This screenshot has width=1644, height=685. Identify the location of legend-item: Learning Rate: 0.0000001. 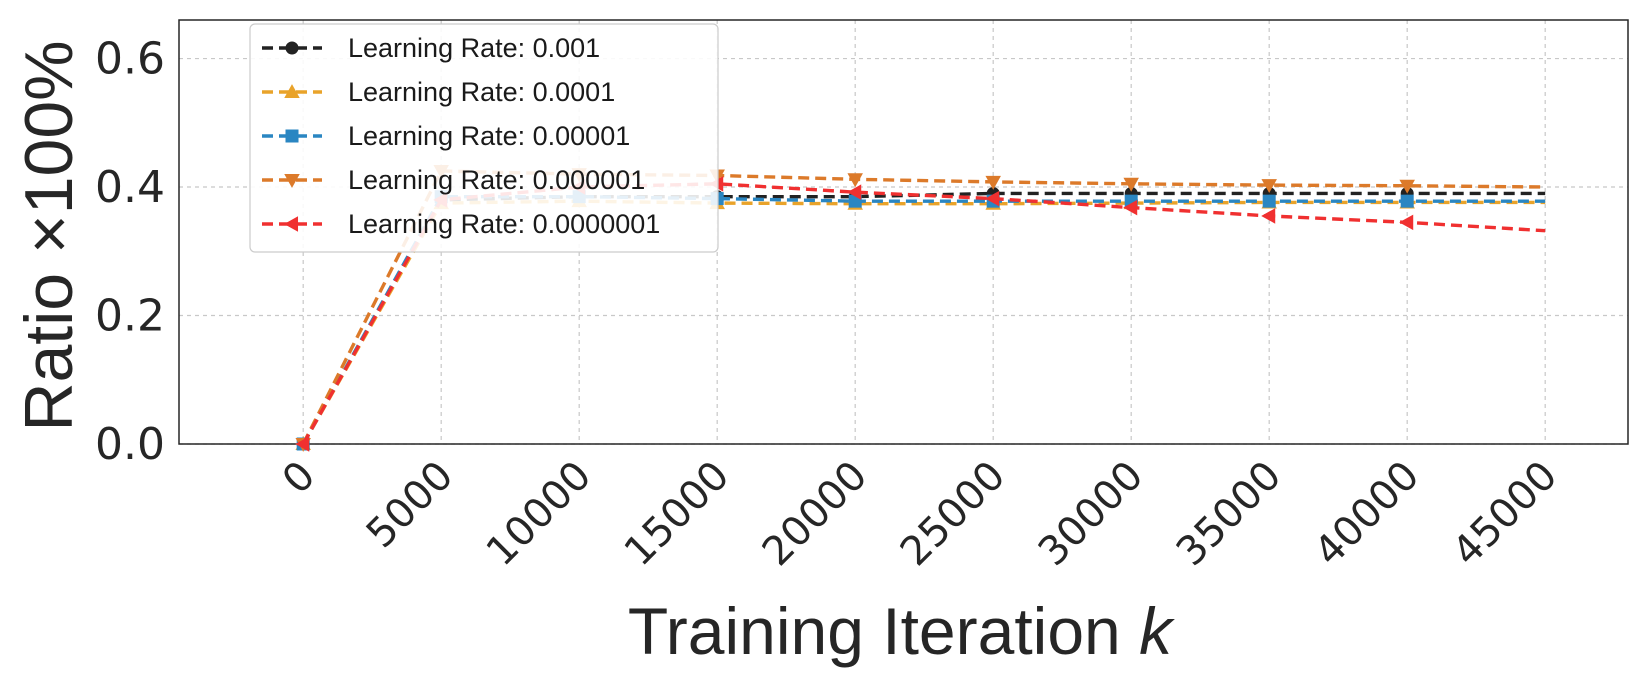
(461, 224).